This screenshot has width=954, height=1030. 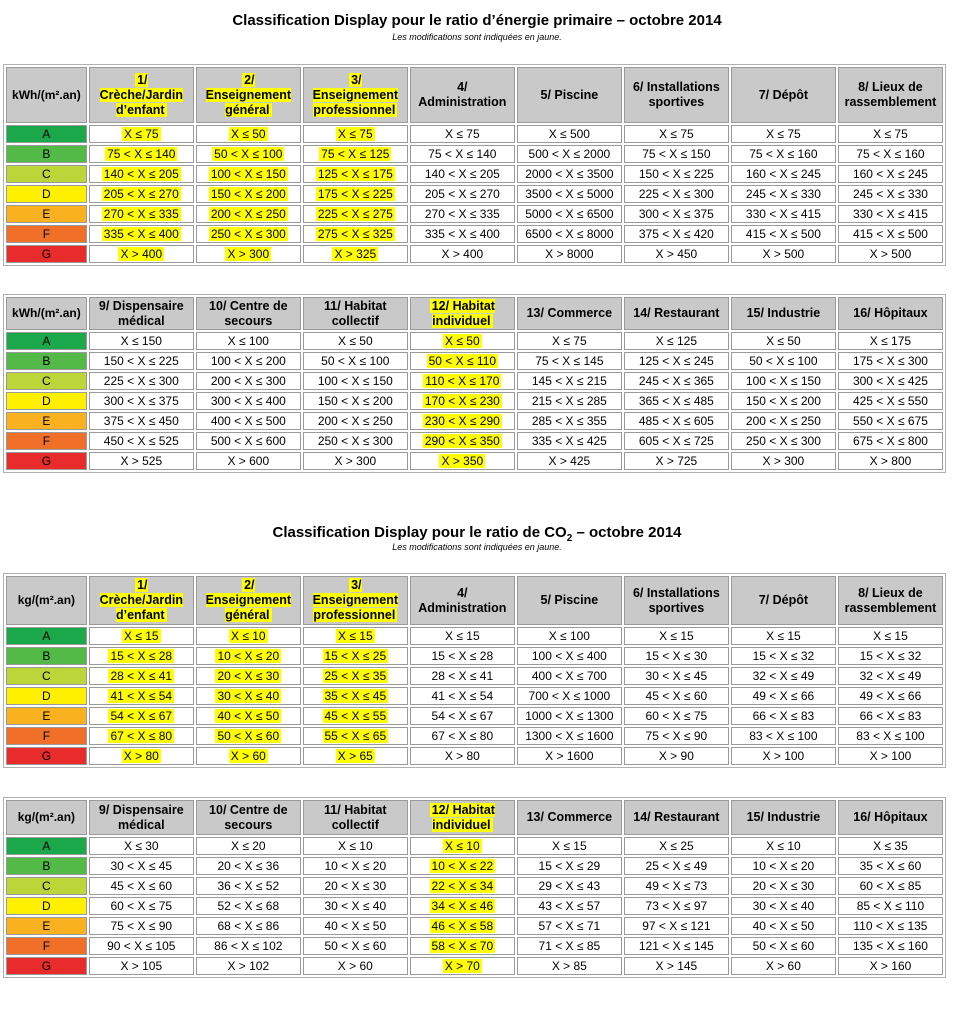 I want to click on threshold-value: 66 < X ≤ 83, so click(x=783, y=716).